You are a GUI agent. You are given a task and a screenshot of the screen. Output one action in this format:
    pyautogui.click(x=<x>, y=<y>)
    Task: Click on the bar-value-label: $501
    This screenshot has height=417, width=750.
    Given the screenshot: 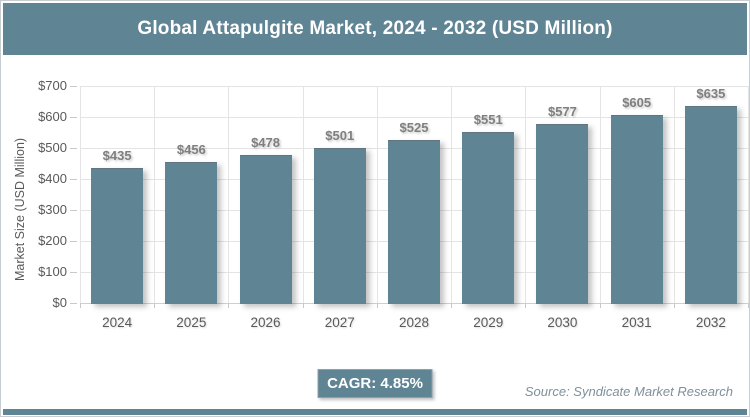 What is the action you would take?
    pyautogui.click(x=340, y=135)
    